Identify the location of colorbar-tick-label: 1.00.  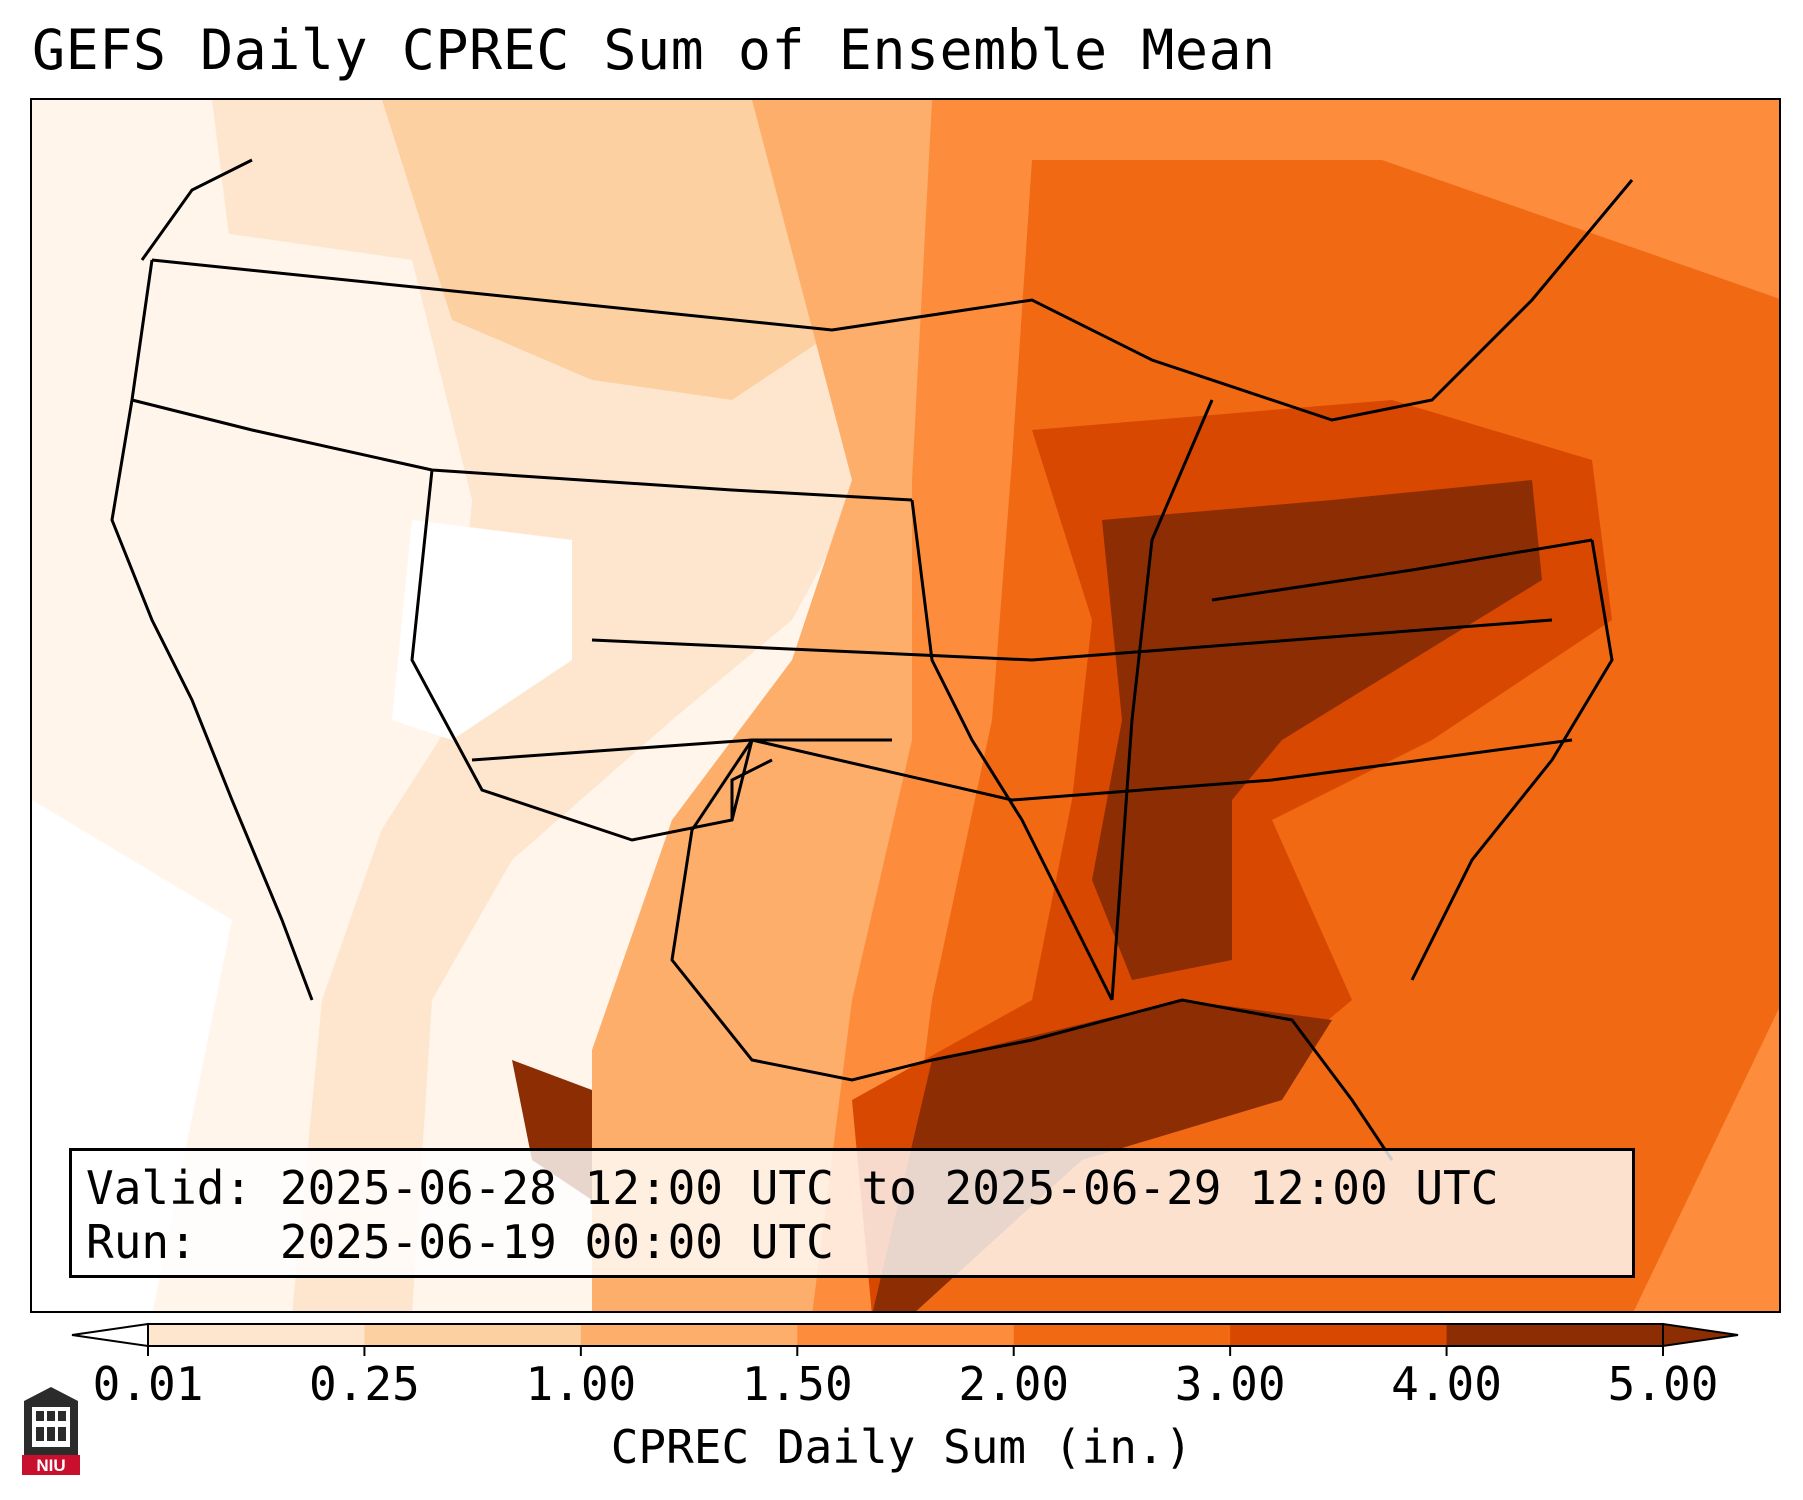
(581, 1384).